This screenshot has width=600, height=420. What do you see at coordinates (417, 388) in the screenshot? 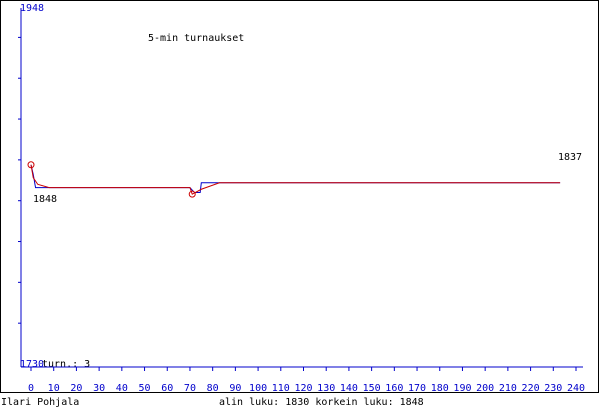
I see `x-tick-label: 170` at bounding box center [417, 388].